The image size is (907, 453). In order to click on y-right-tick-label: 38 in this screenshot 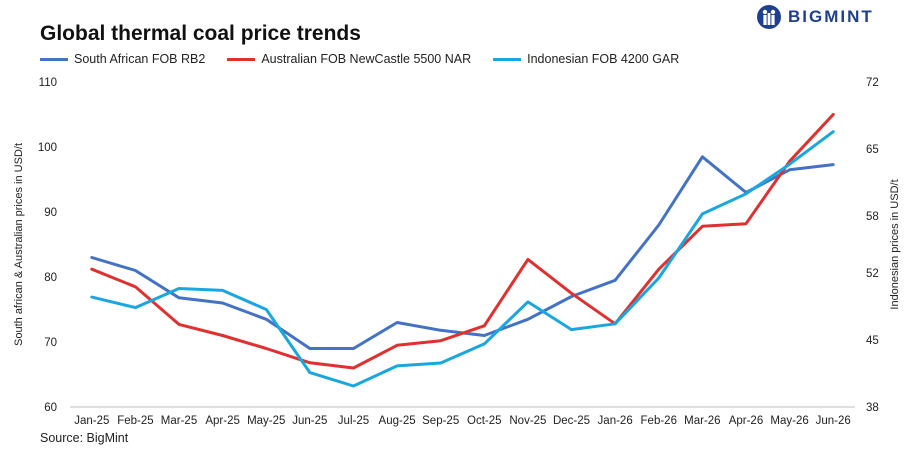, I will do `click(872, 408)`.